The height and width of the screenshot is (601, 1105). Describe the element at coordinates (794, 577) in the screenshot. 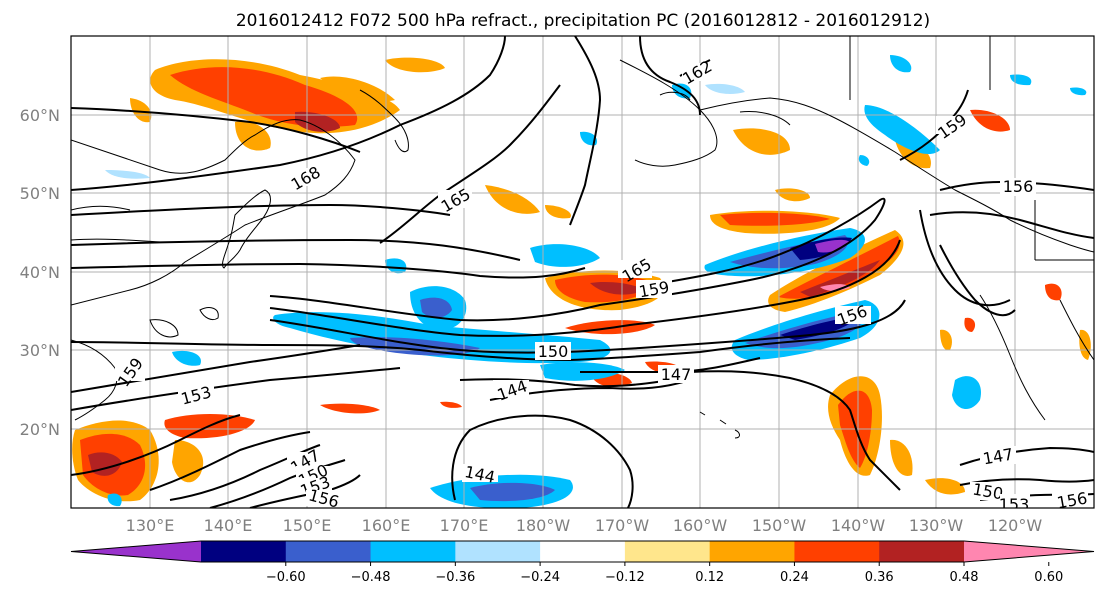

I see `colorbar-tick-label: 0.24` at that location.